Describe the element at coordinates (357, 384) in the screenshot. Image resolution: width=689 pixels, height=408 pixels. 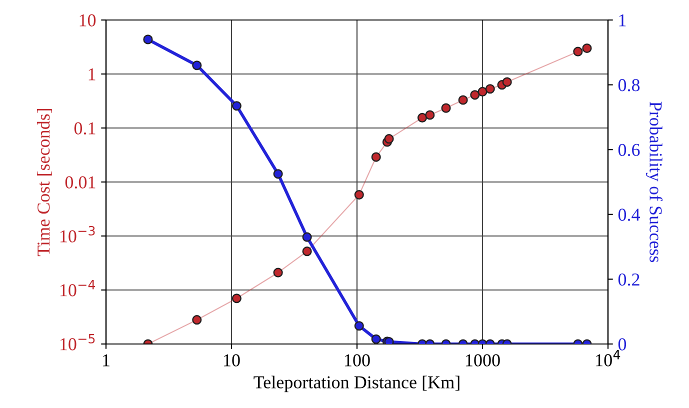
I see `x-axis-title: Teleportation Distance [Km]` at that location.